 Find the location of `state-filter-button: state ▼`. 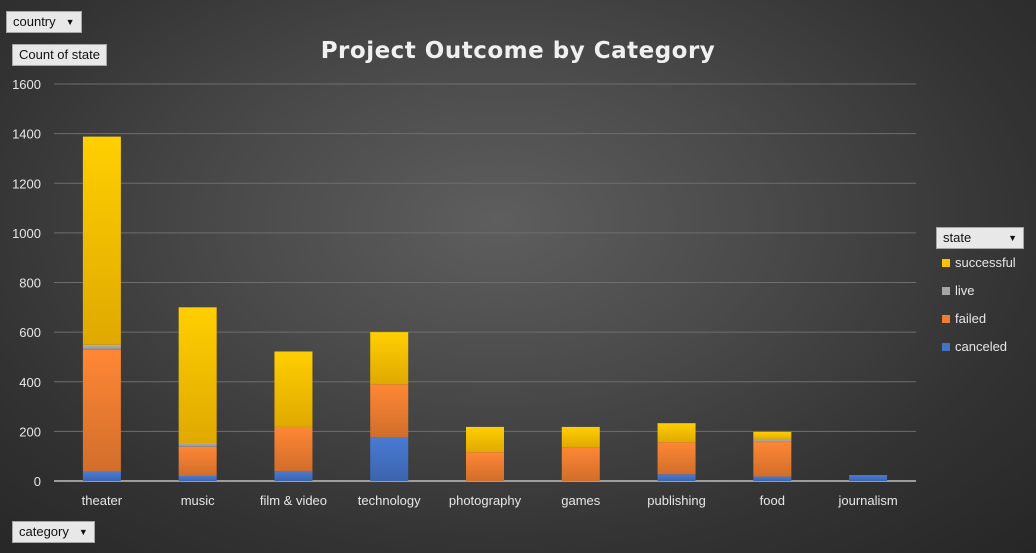

state-filter-button: state ▼ is located at coordinates (980, 238).